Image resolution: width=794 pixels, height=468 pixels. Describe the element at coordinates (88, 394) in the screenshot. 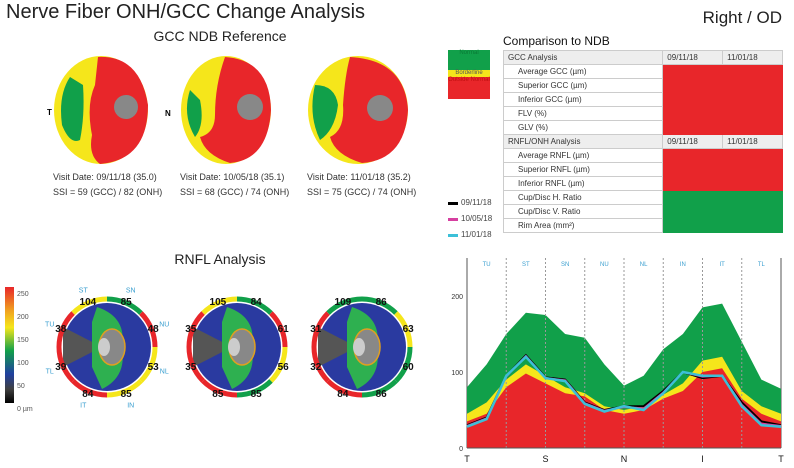

I see `sector-value-it: 84` at that location.